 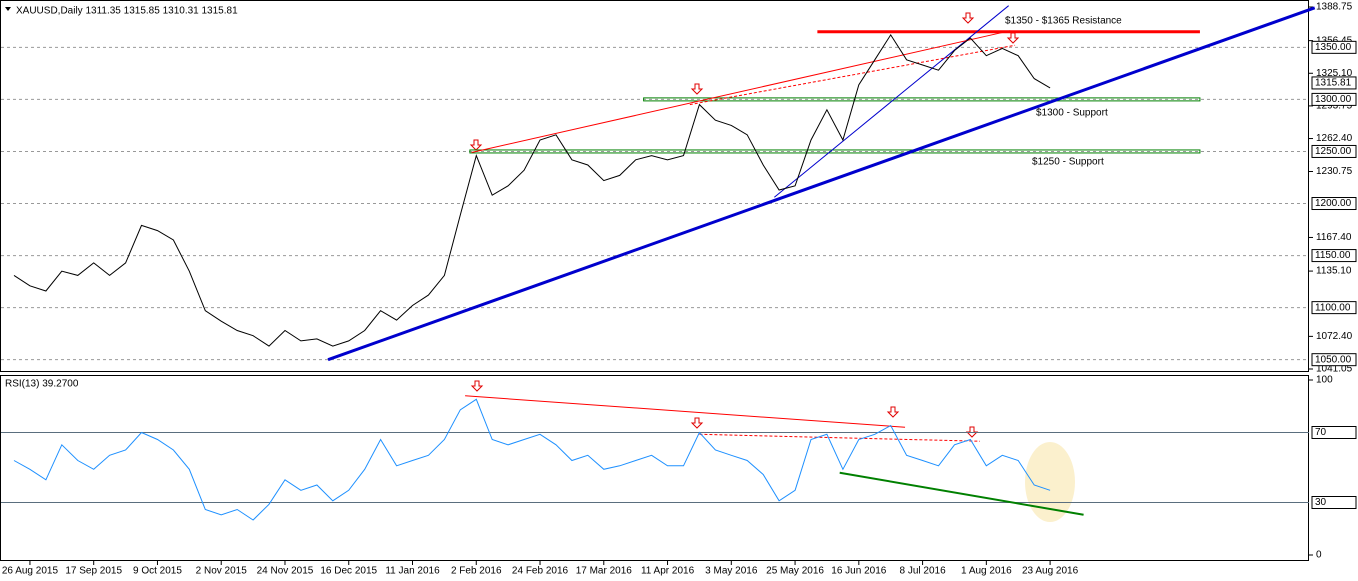 What do you see at coordinates (1334, 369) in the screenshot?
I see `y-tick-label: 1041.05` at bounding box center [1334, 369].